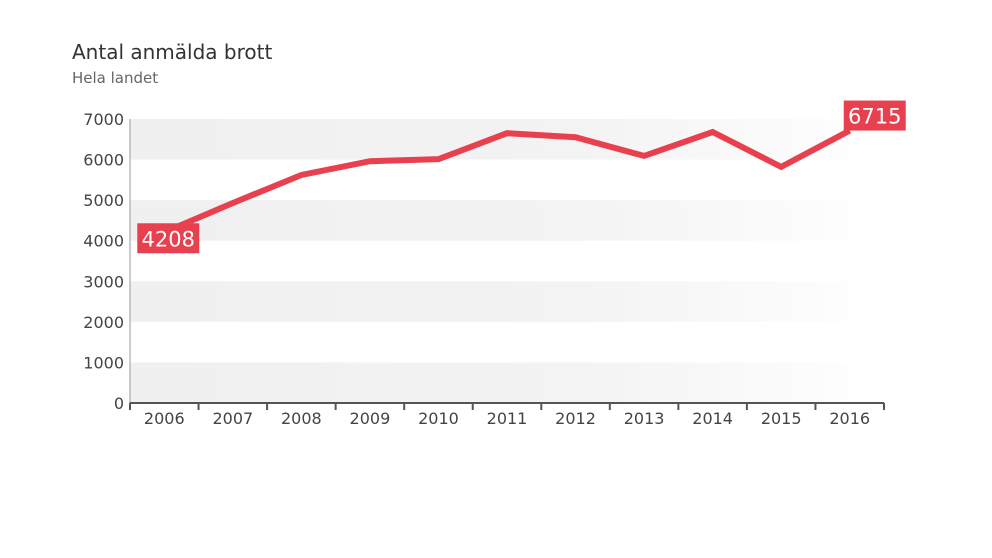  I want to click on x-tick-label: 2014, so click(712, 418).